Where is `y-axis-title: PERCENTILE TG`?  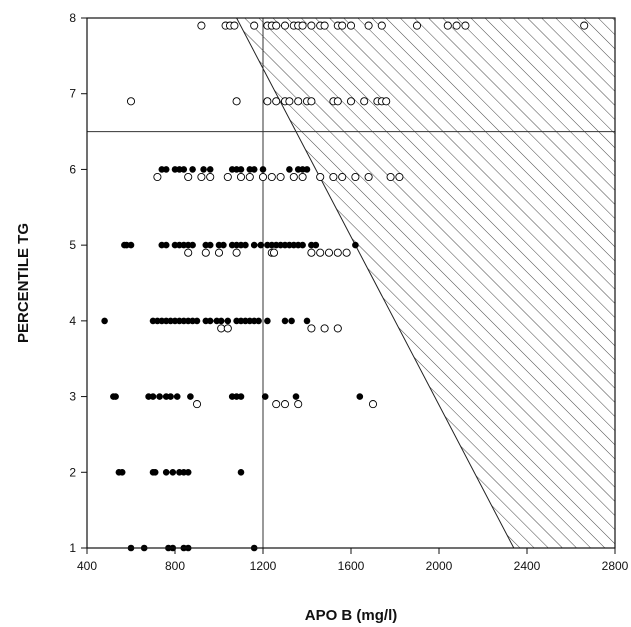 y-axis-title: PERCENTILE TG is located at coordinates (23, 283).